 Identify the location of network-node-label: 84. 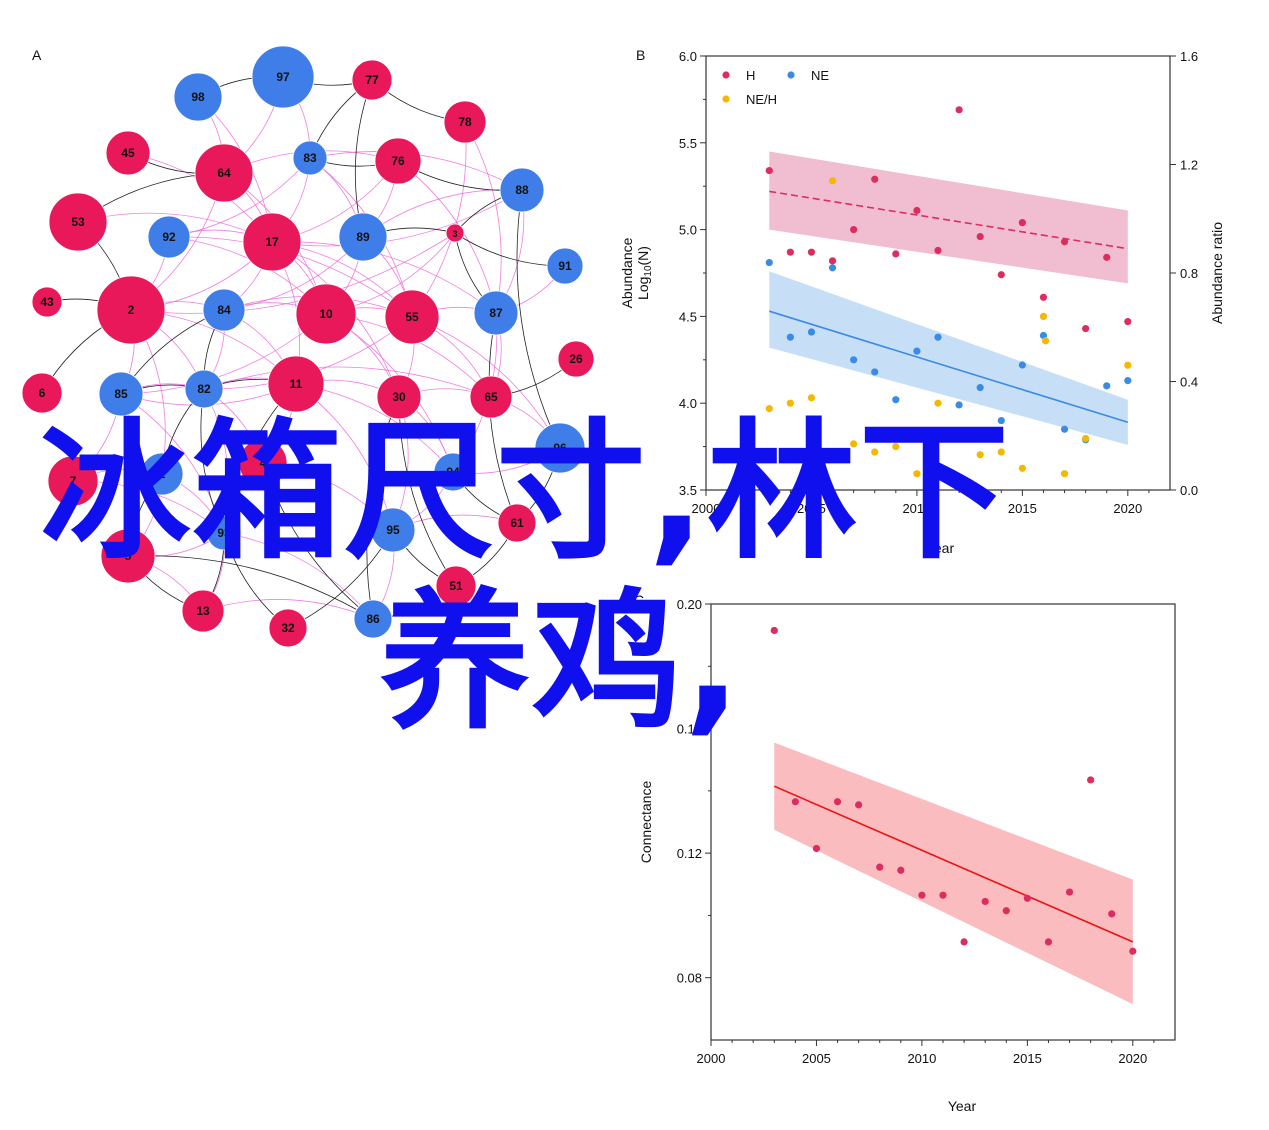
(224, 310).